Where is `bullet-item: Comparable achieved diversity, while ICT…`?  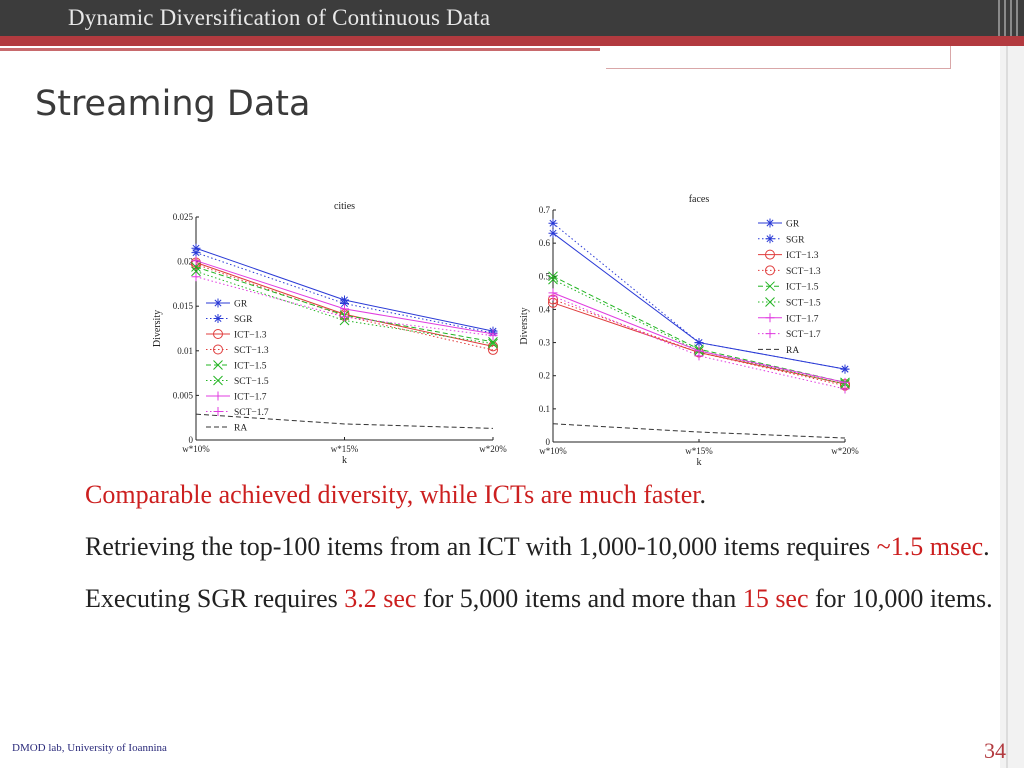 bullet-item: Comparable achieved diversity, while ICT… is located at coordinates (542, 495).